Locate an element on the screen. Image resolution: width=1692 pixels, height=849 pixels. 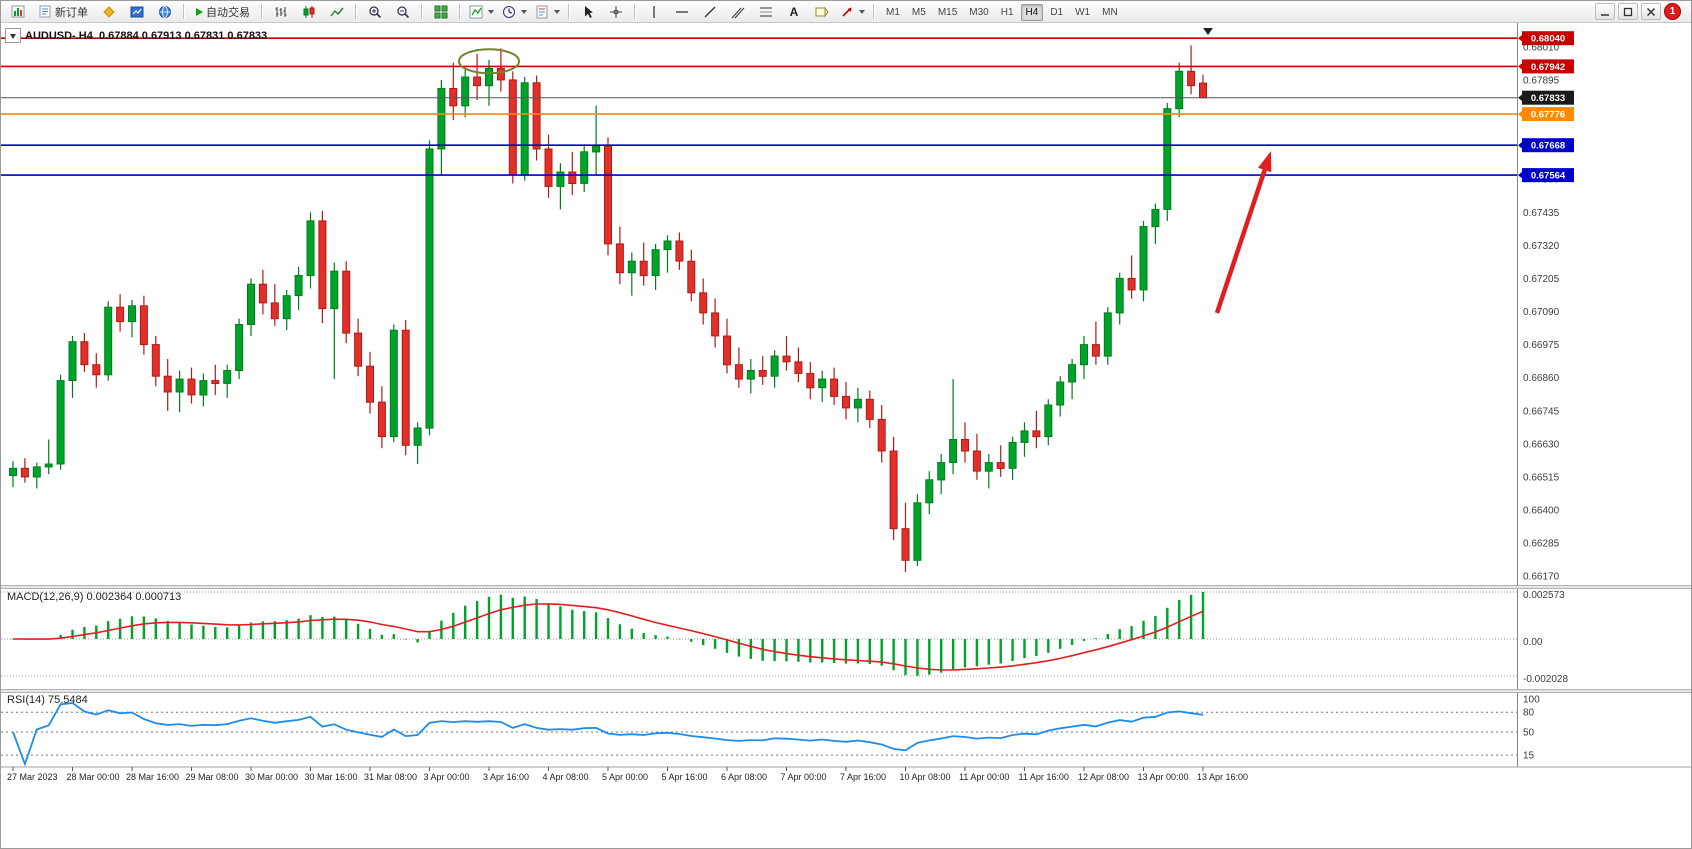
timeframe-M5: M5 is located at coordinates (918, 12).